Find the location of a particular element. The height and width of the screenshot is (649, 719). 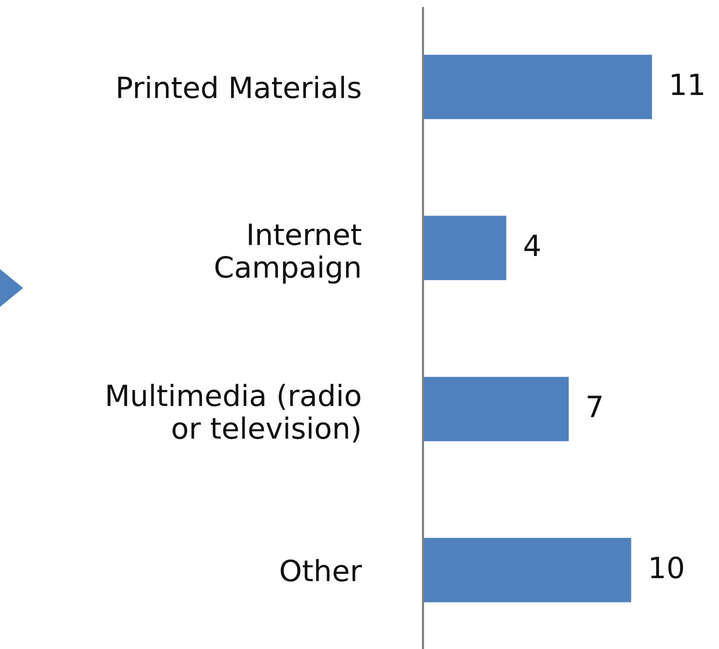

y-tick-label: Printed Materials is located at coordinates (239, 87).